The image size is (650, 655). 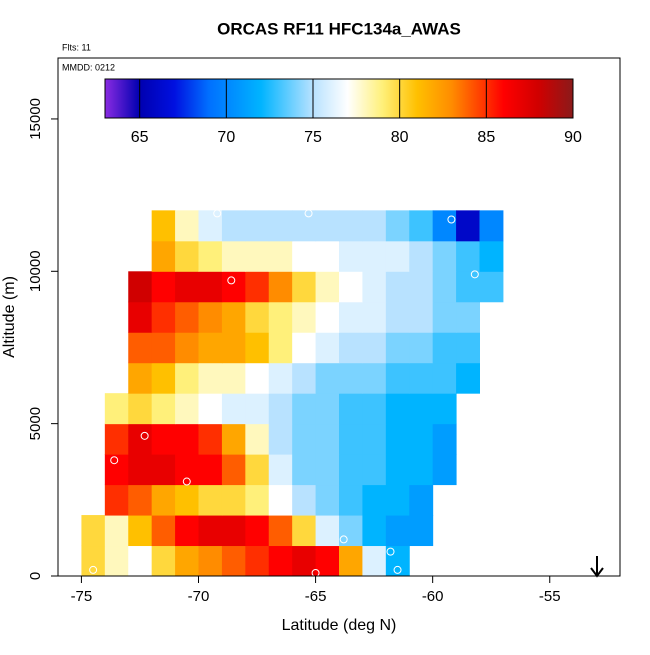 What do you see at coordinates (35, 119) in the screenshot?
I see `y-tick-label: 15000` at bounding box center [35, 119].